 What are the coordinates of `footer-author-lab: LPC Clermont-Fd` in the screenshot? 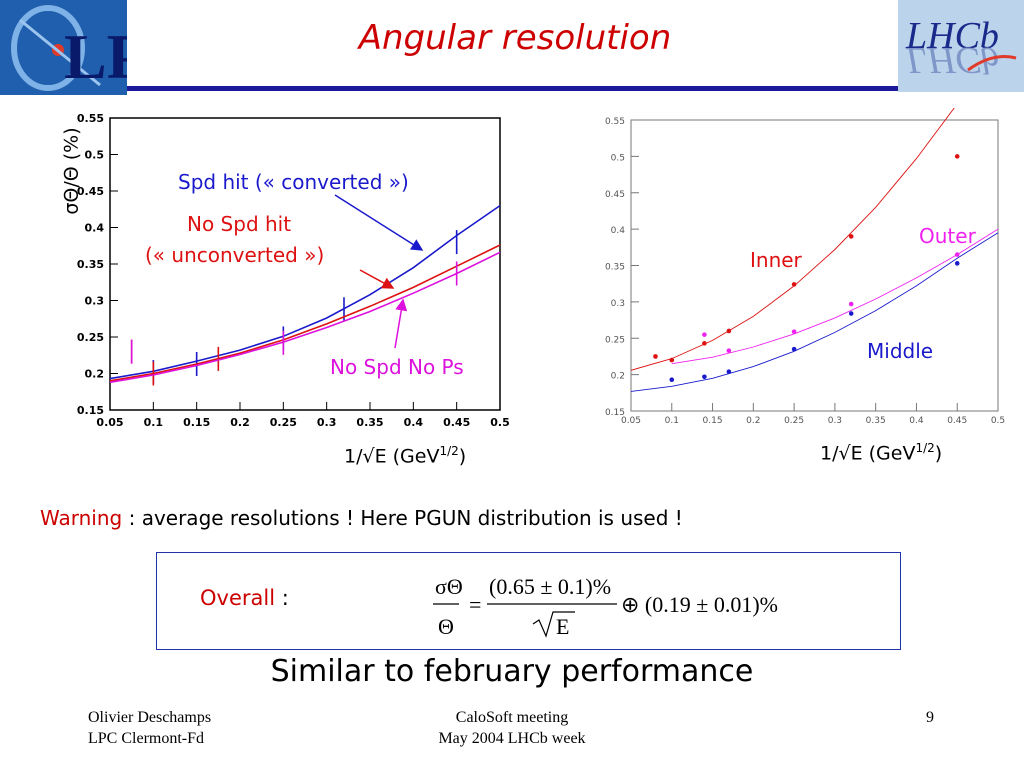 It's located at (146, 738).